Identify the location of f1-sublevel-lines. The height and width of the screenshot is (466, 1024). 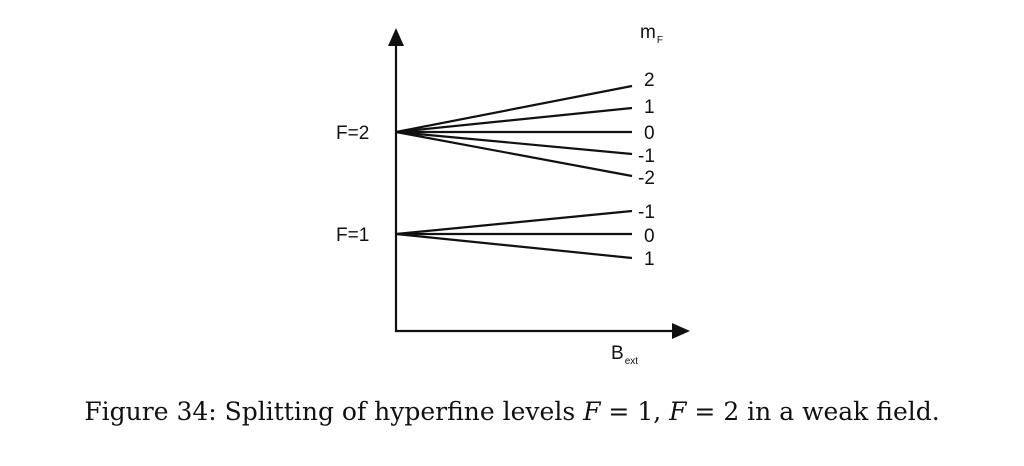
(514, 234).